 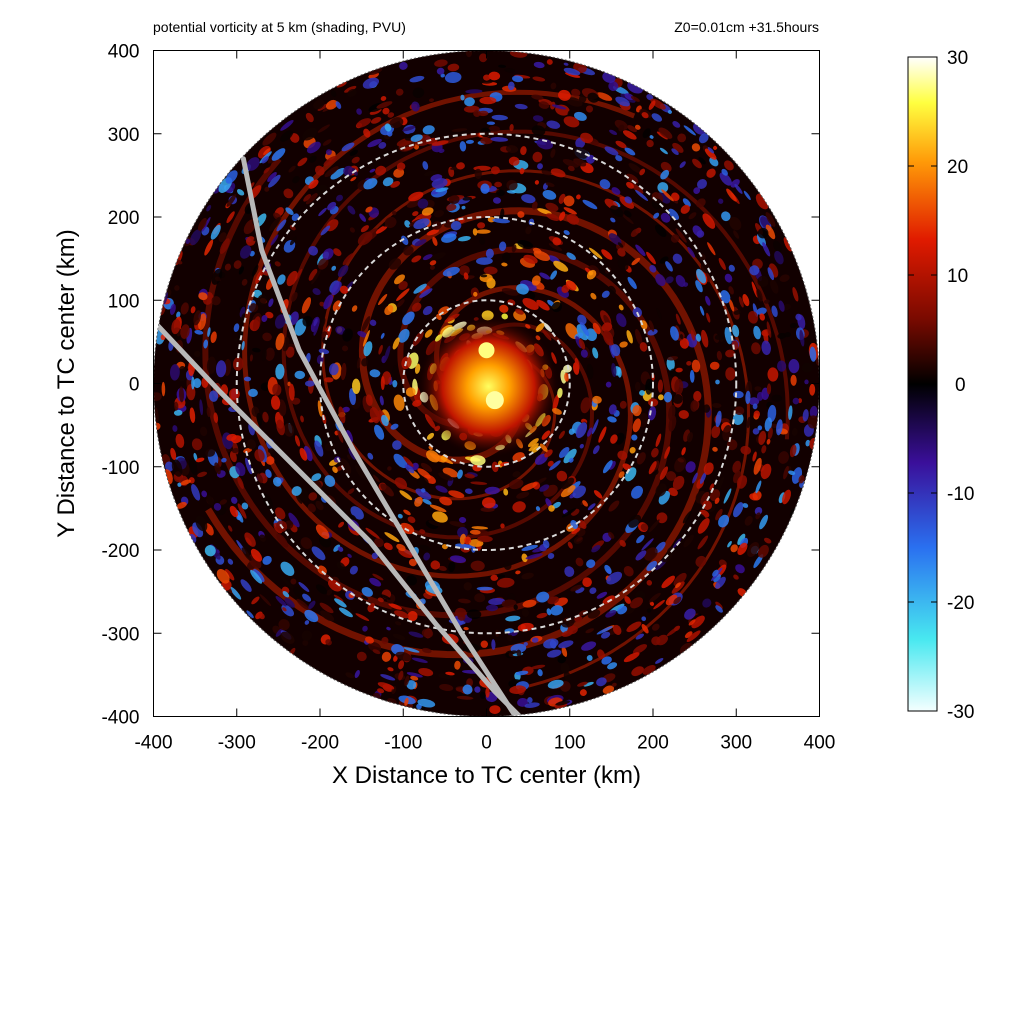 What do you see at coordinates (338, 517) in the screenshot?
I see `track-line` at bounding box center [338, 517].